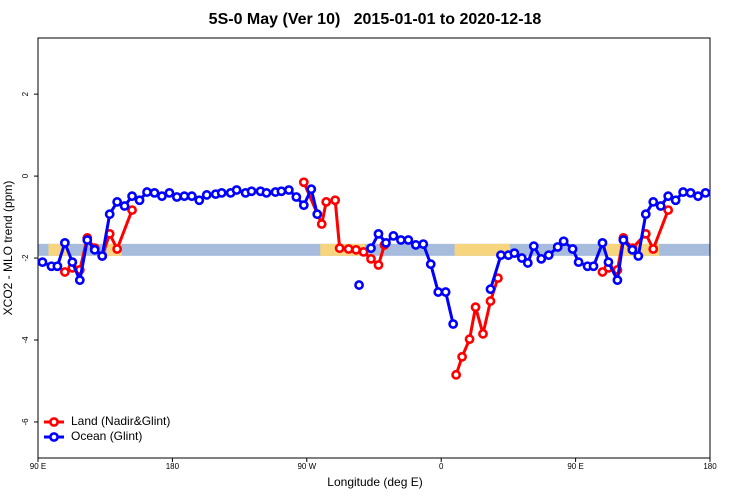 The width and height of the screenshot is (750, 500). What do you see at coordinates (54, 422) in the screenshot?
I see `legend-swatch-point` at bounding box center [54, 422].